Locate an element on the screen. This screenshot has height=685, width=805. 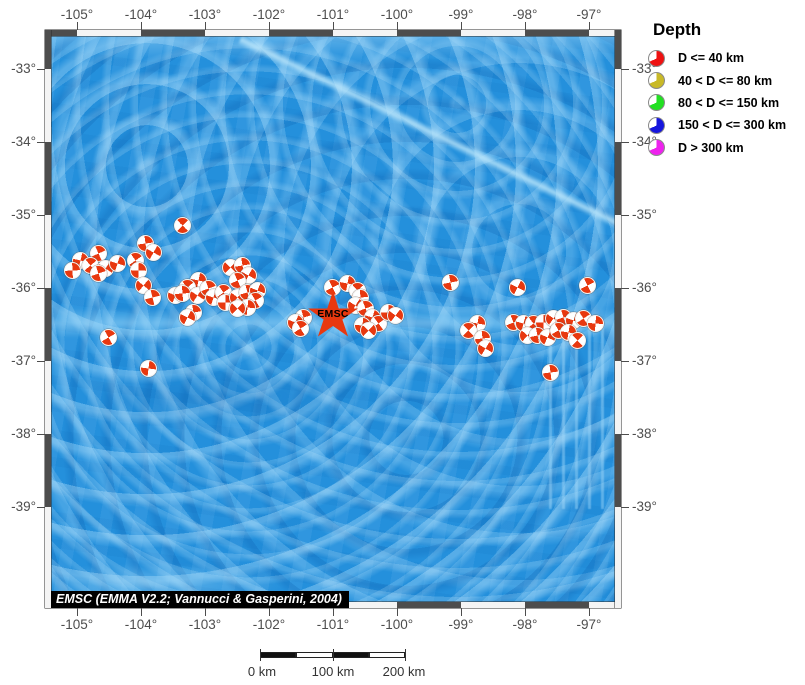
lat-label: -34° is located at coordinates (23, 141).